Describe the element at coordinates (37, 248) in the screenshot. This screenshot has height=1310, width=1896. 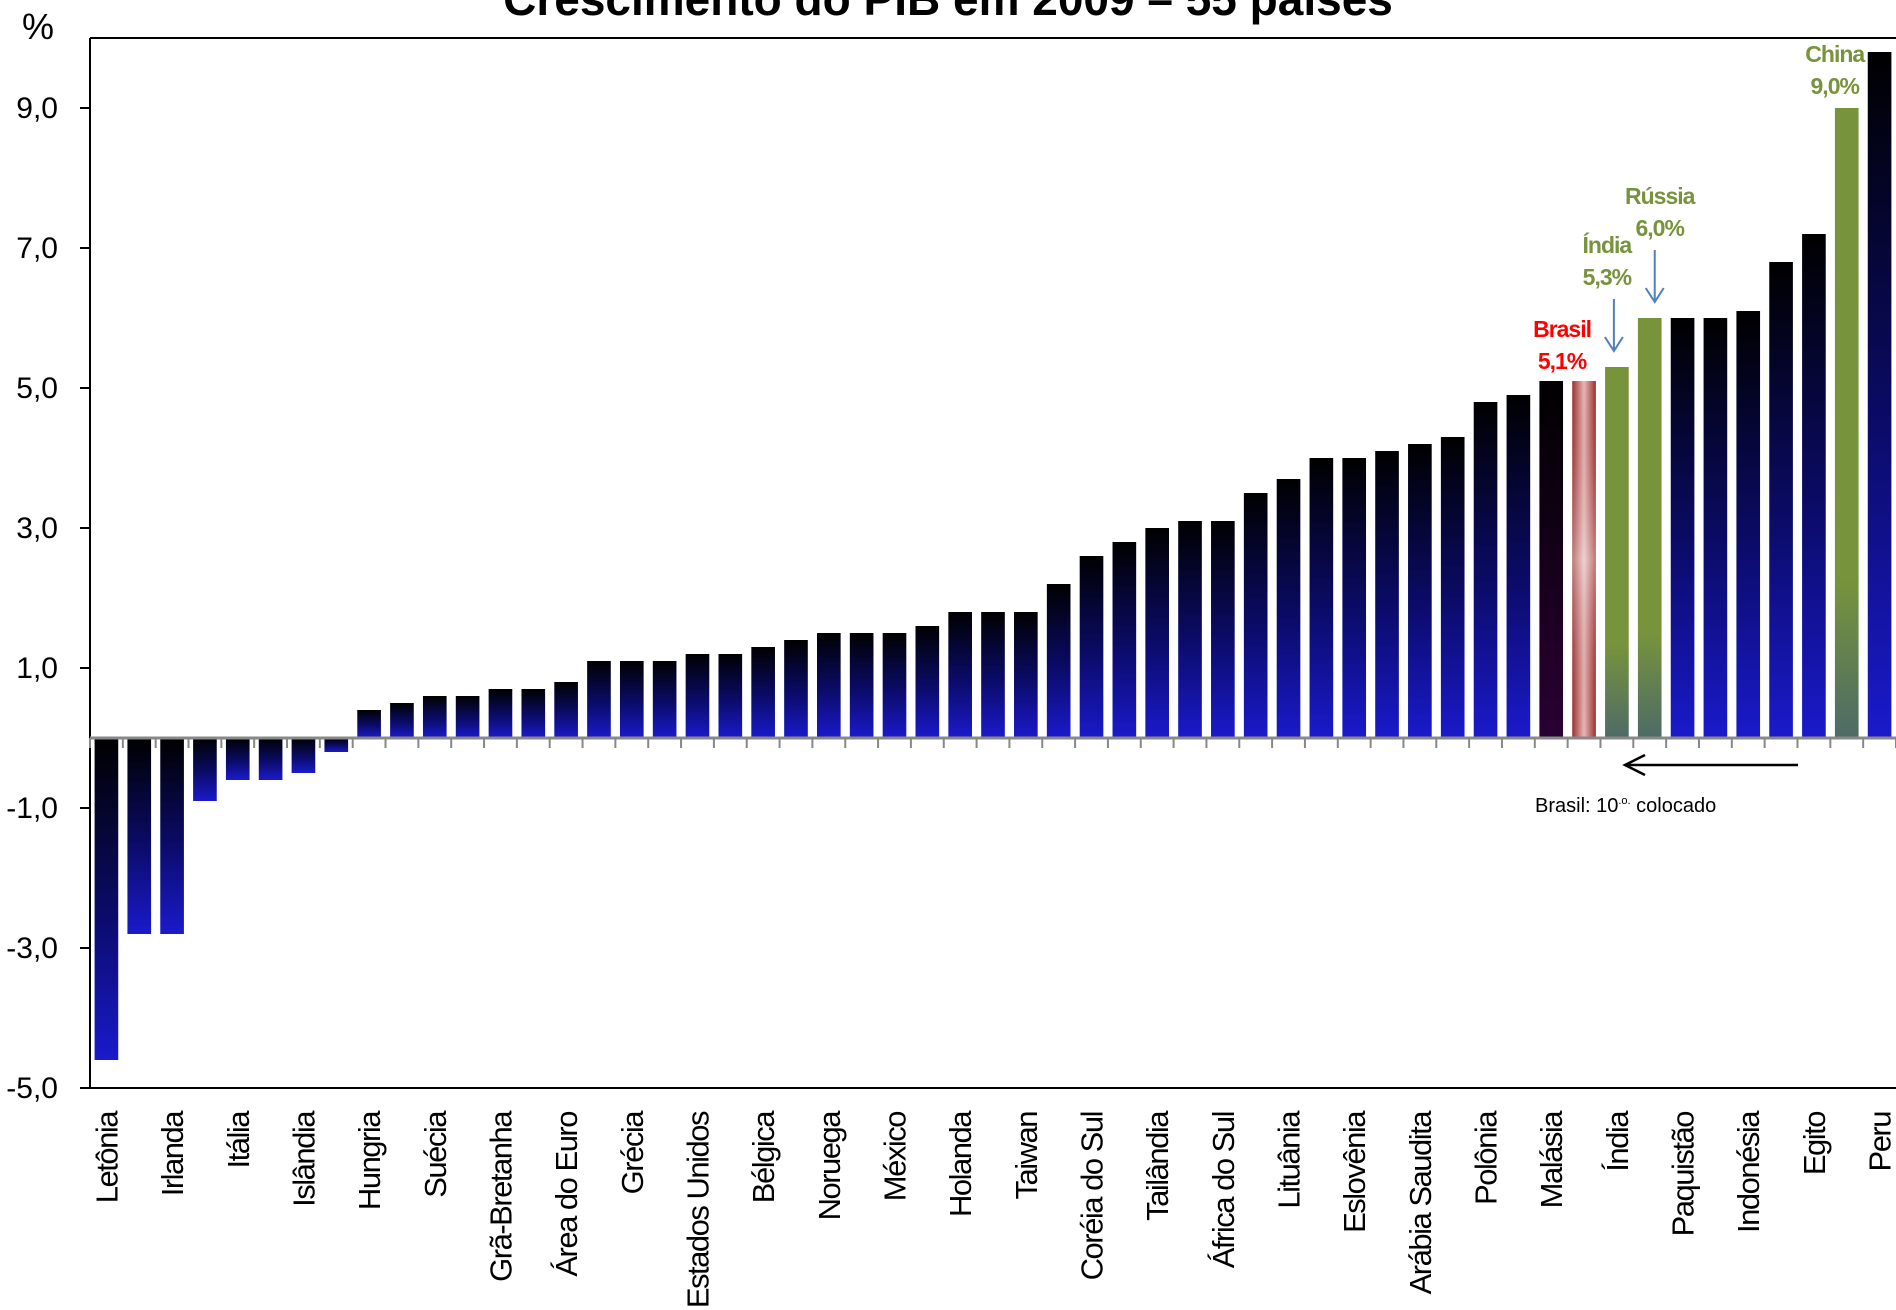
I see `y-tick-label: 7,0` at that location.